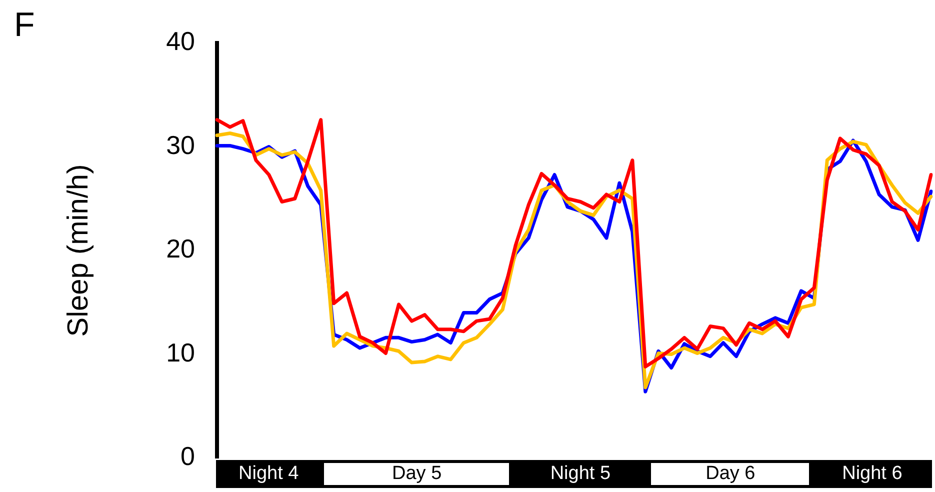 The width and height of the screenshot is (935, 492). Describe the element at coordinates (180, 145) in the screenshot. I see `y-tick-label: 30` at that location.